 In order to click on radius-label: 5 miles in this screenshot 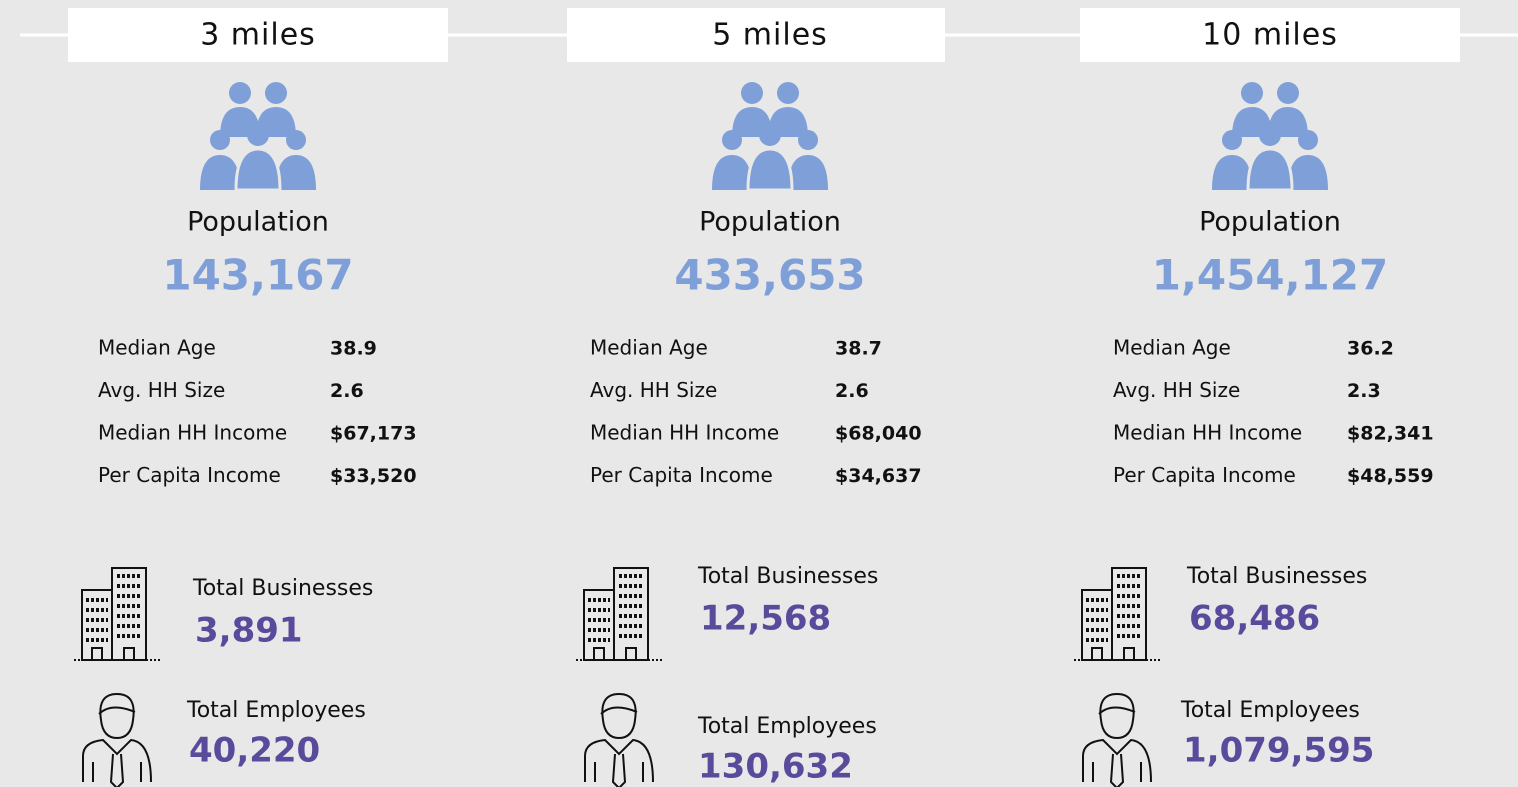, I will do `click(770, 35)`.